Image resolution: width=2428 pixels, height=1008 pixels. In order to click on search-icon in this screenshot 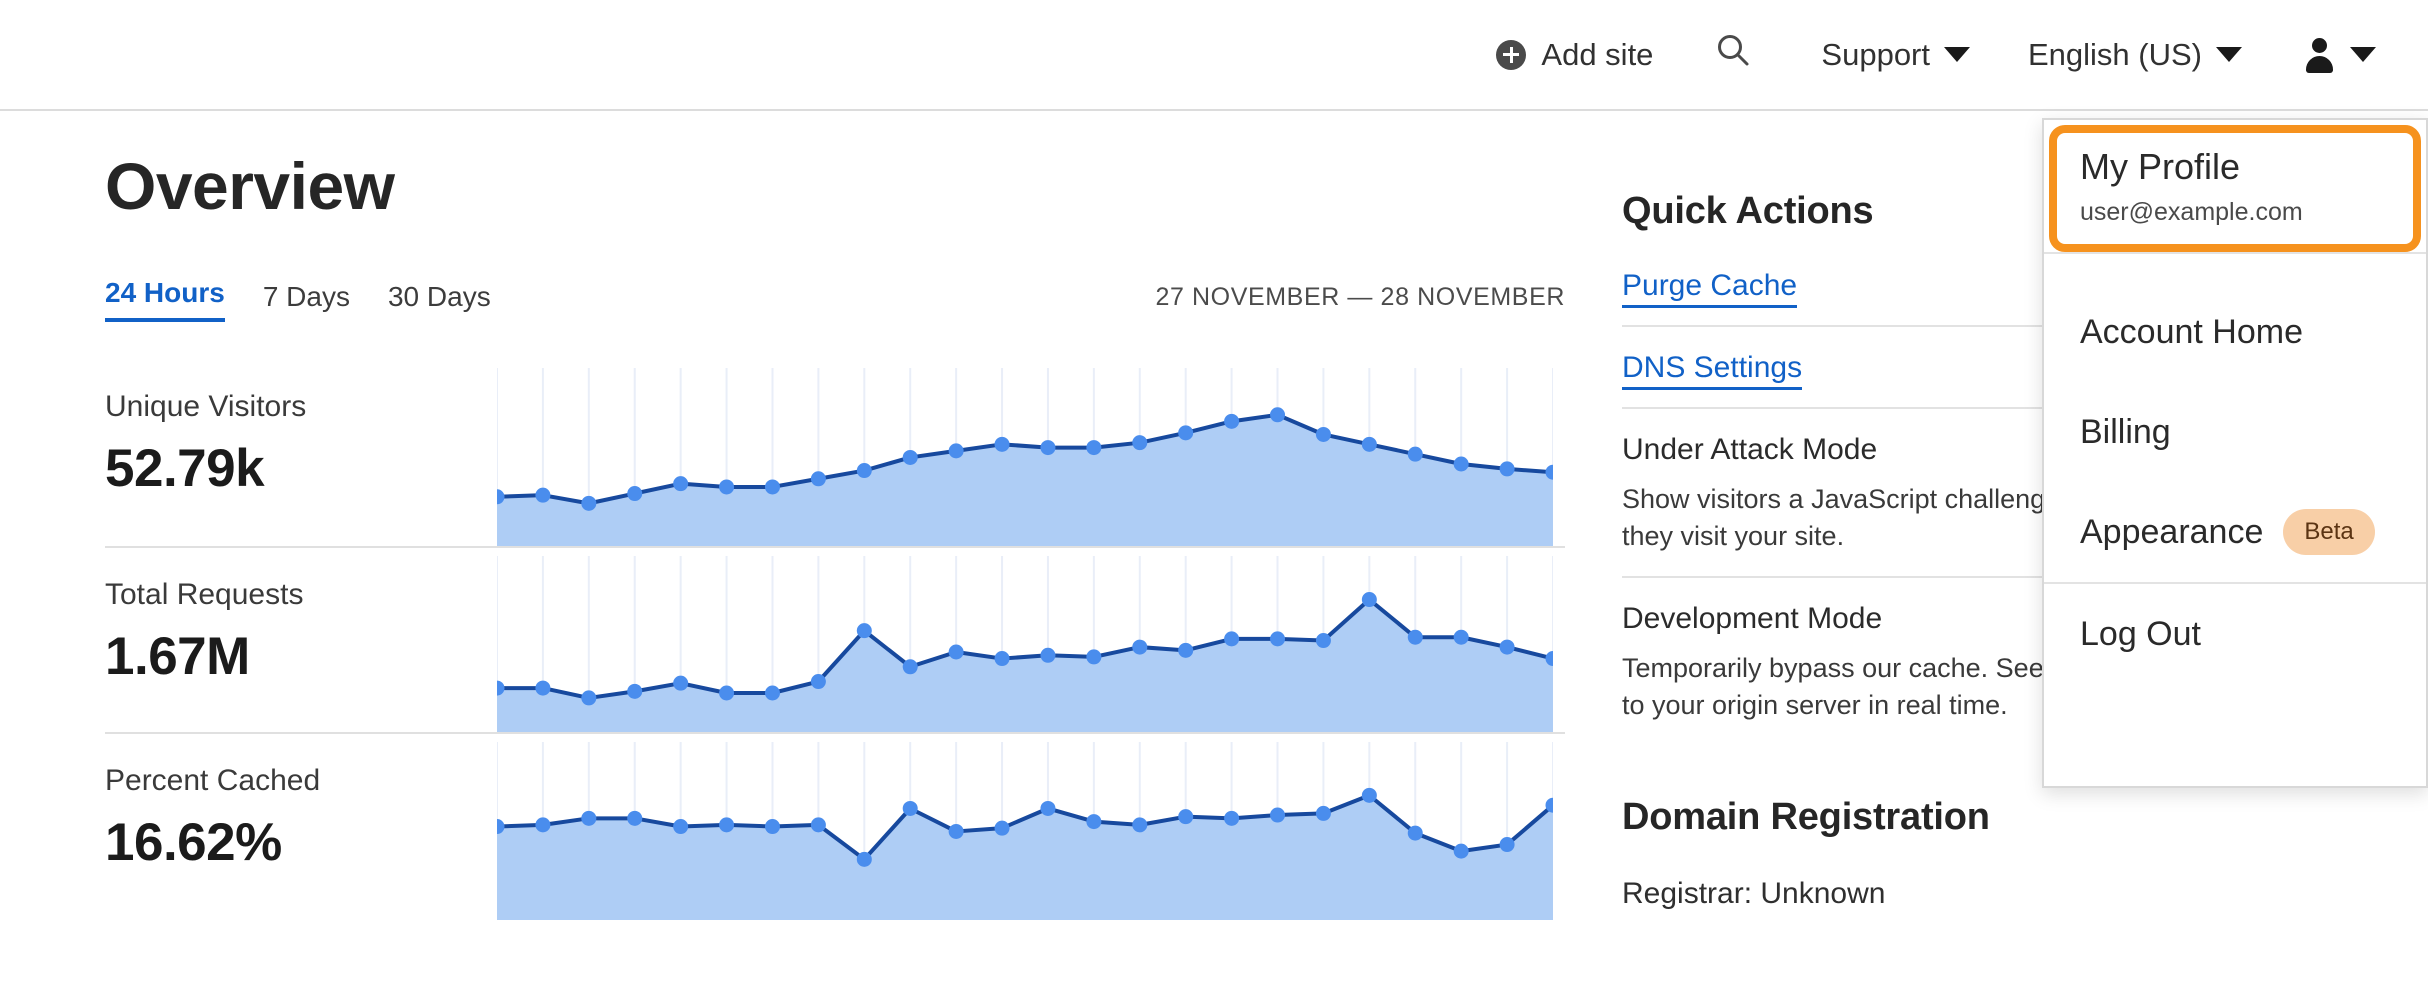, I will do `click(1733, 55)`.